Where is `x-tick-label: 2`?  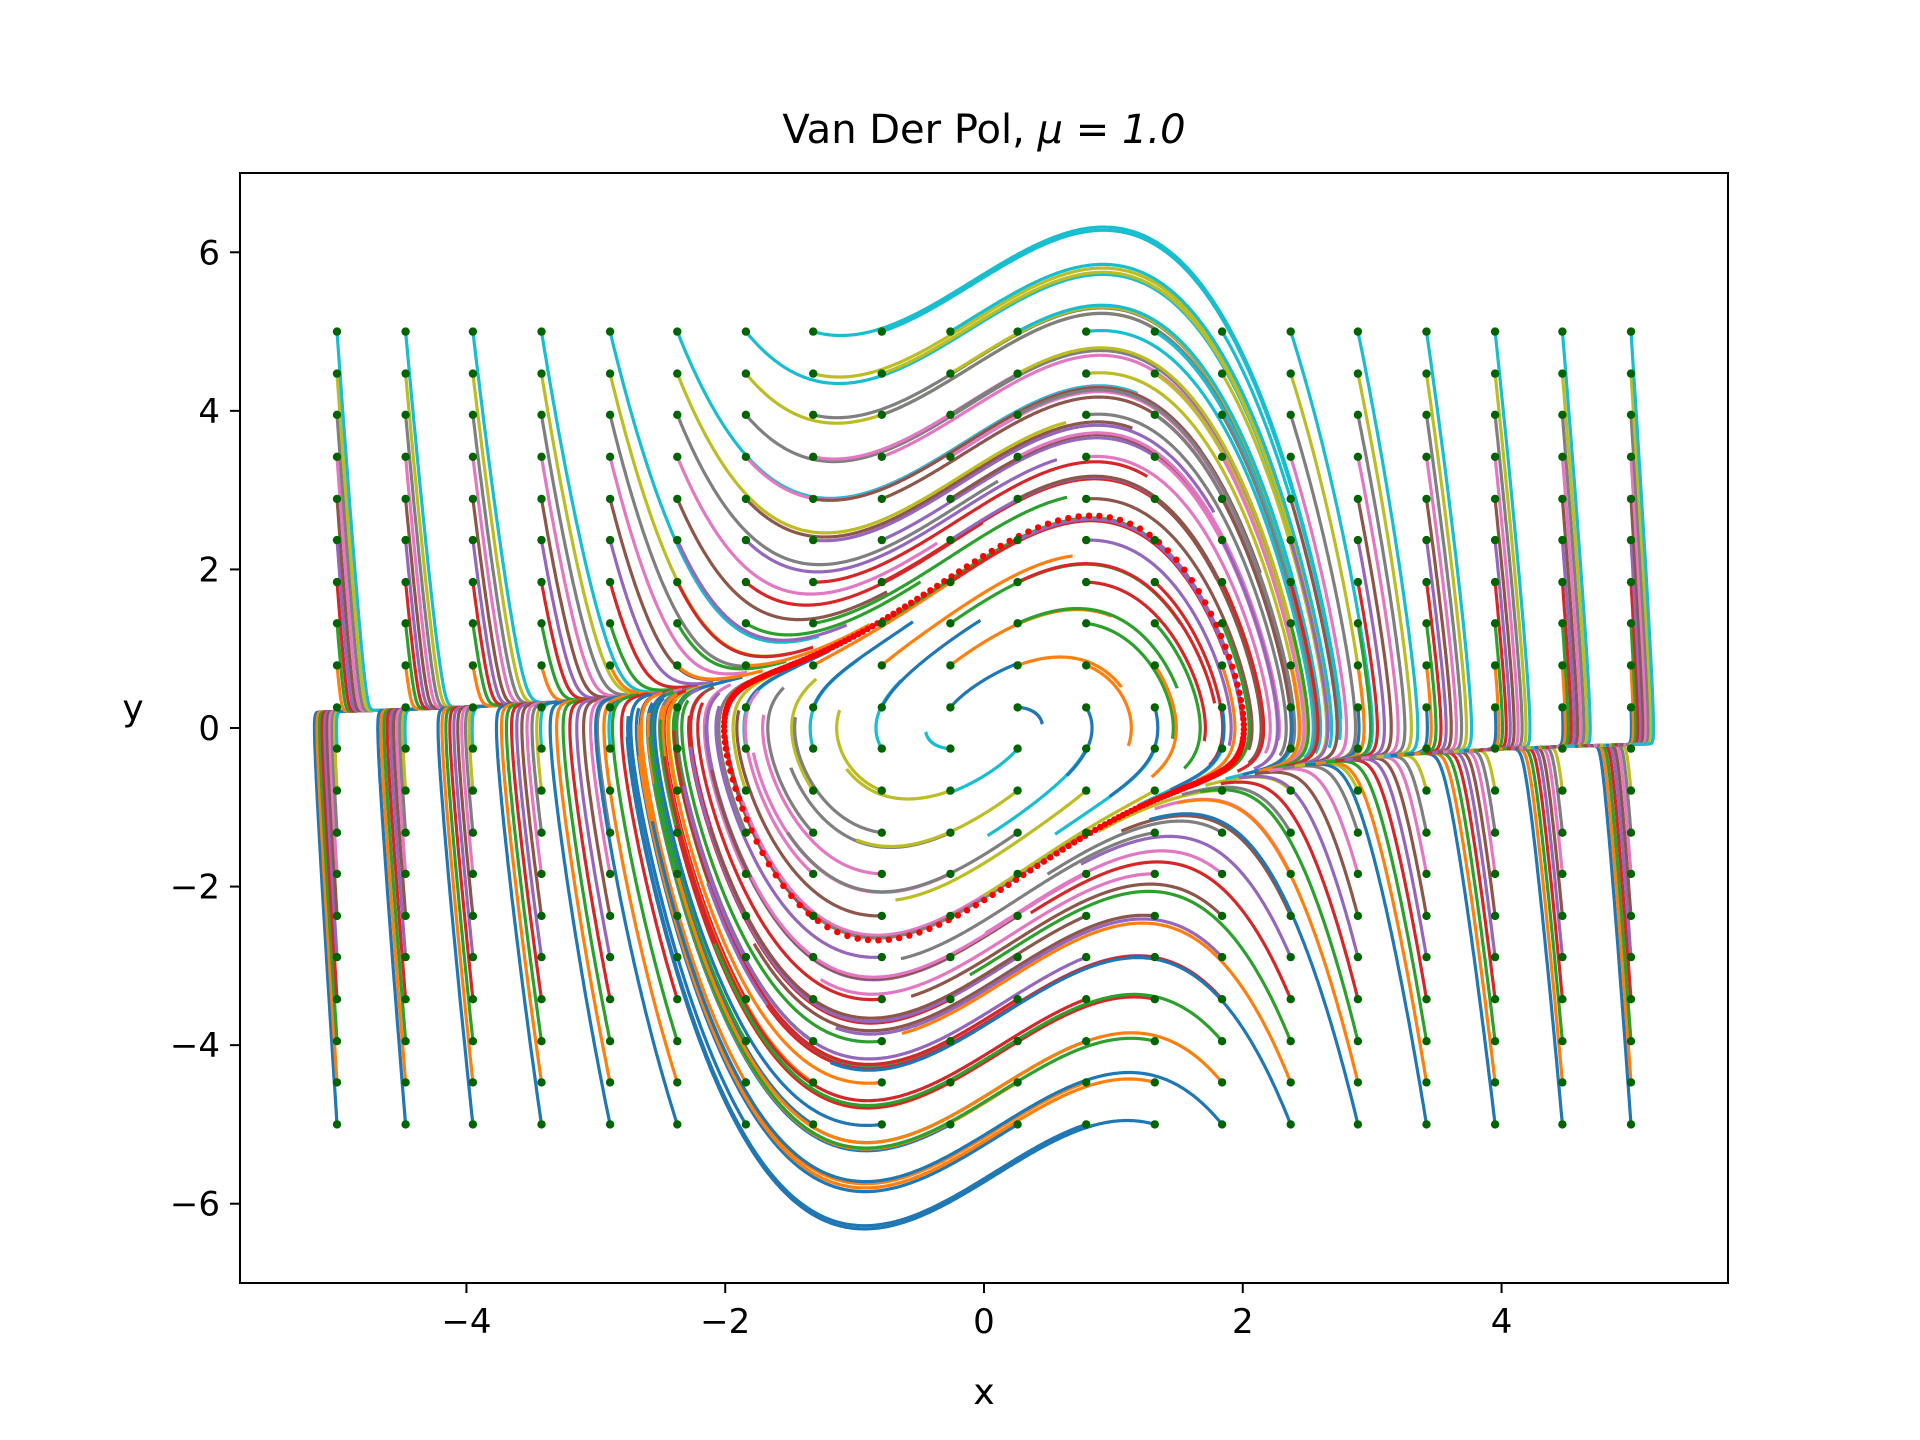 x-tick-label: 2 is located at coordinates (1243, 1322).